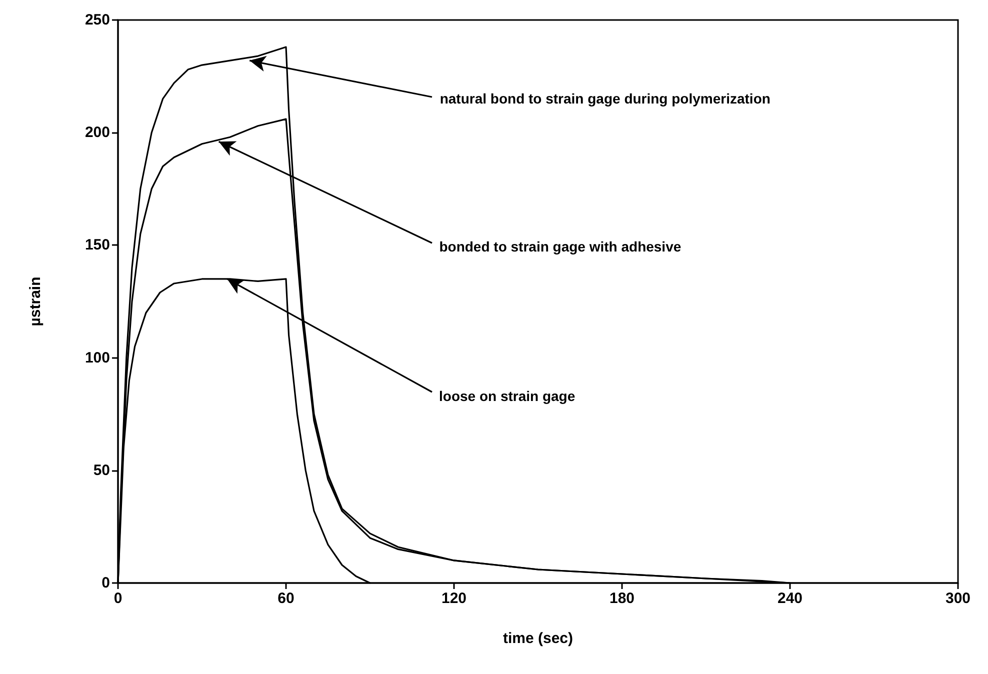  I want to click on y-tick-label: 150, so click(97, 245).